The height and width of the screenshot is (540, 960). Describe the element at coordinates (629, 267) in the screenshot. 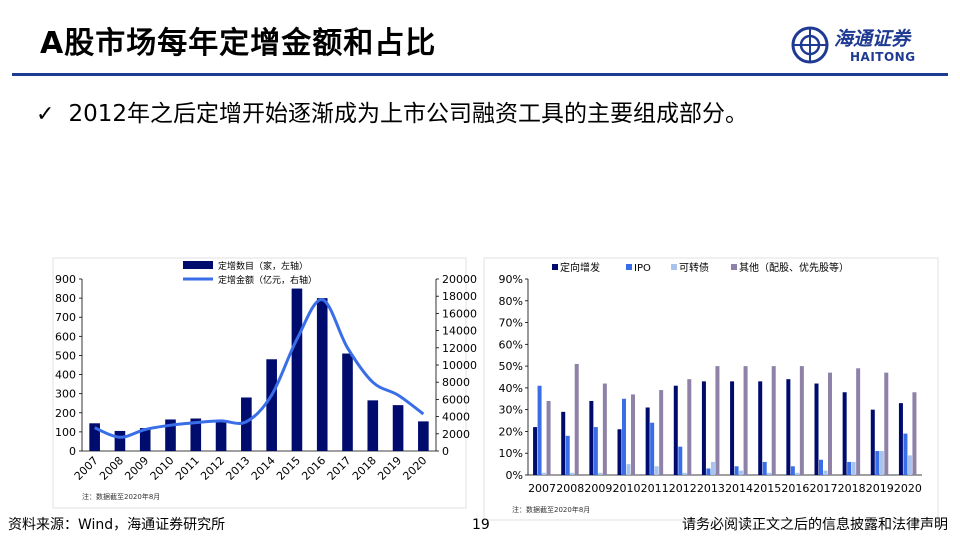

I see `legend-swatch-ipo` at that location.